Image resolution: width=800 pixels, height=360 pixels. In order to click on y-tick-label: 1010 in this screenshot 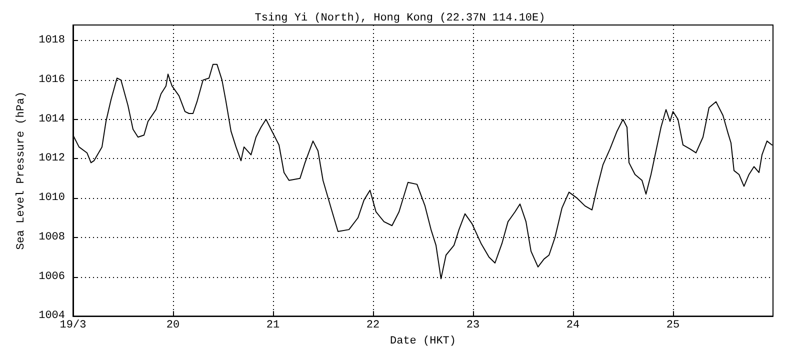, I will do `click(51, 198)`.